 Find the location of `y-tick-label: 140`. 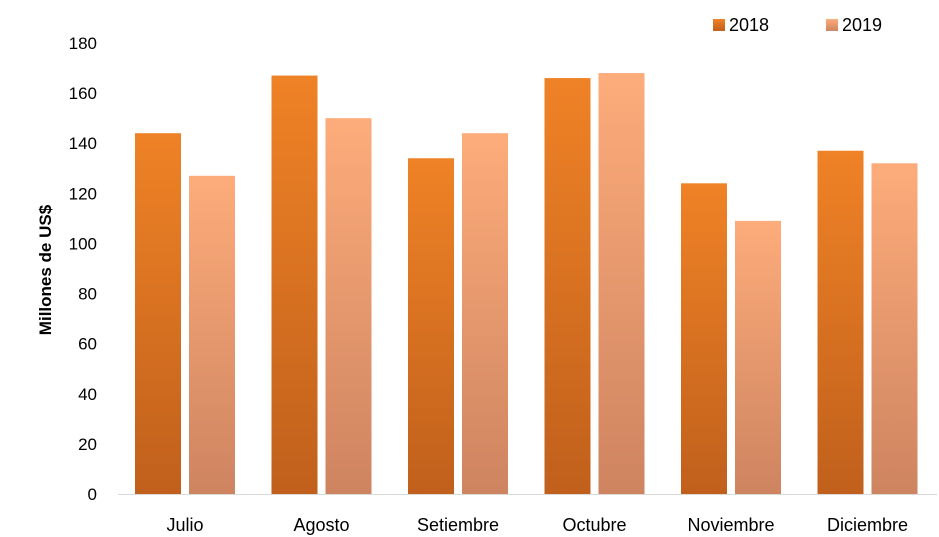

y-tick-label: 140 is located at coordinates (83, 143).